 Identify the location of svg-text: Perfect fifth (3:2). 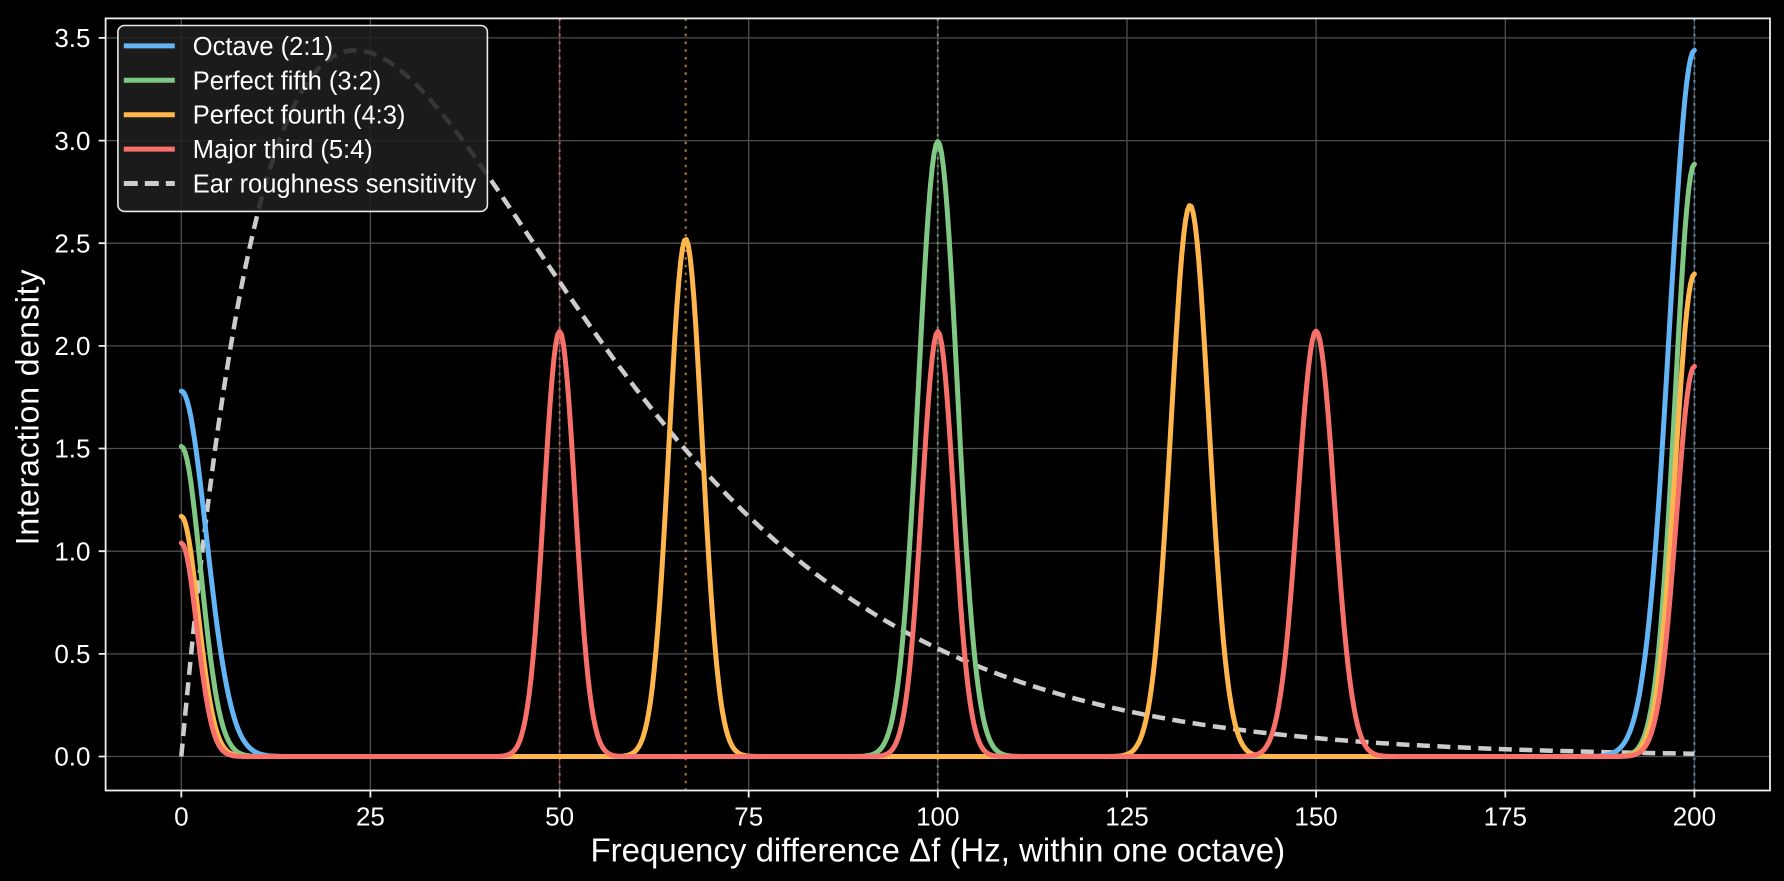
(287, 81).